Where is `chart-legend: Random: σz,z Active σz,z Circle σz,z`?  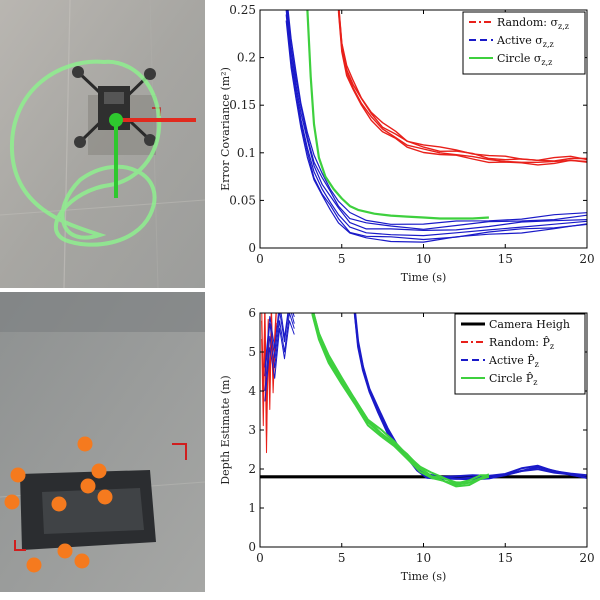
chart-legend: Random: σz,z Active σz,z Circle σz,z is located at coordinates (524, 43).